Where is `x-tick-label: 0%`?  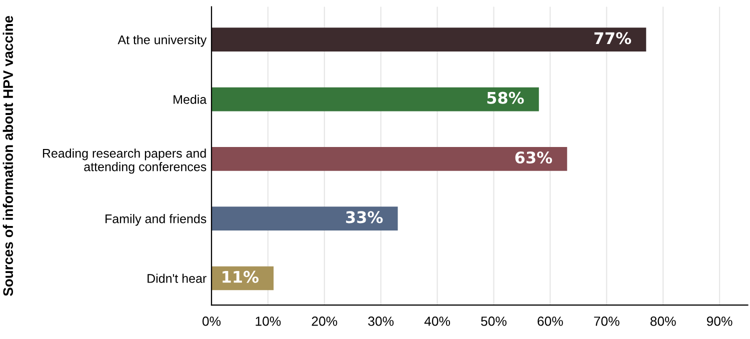
x-tick-label: 0% is located at coordinates (211, 321).